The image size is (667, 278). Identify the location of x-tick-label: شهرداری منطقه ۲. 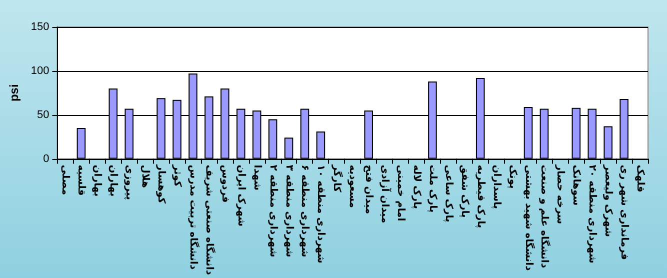
(272, 211).